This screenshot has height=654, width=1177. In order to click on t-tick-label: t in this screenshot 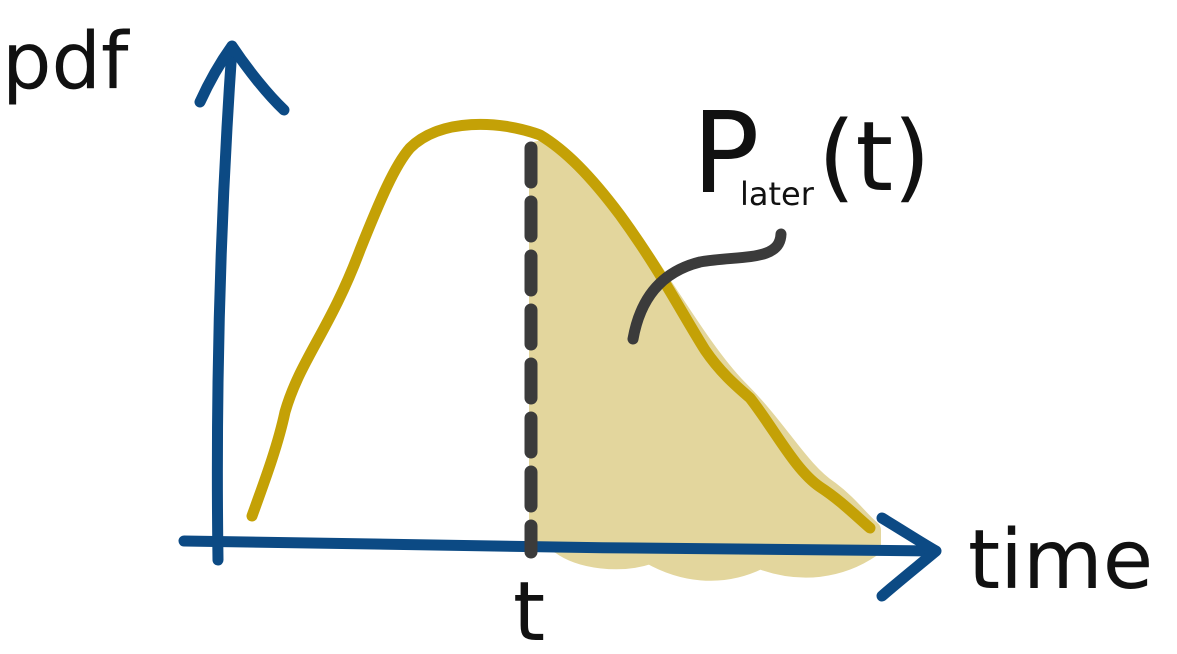, I will do `click(529, 609)`.